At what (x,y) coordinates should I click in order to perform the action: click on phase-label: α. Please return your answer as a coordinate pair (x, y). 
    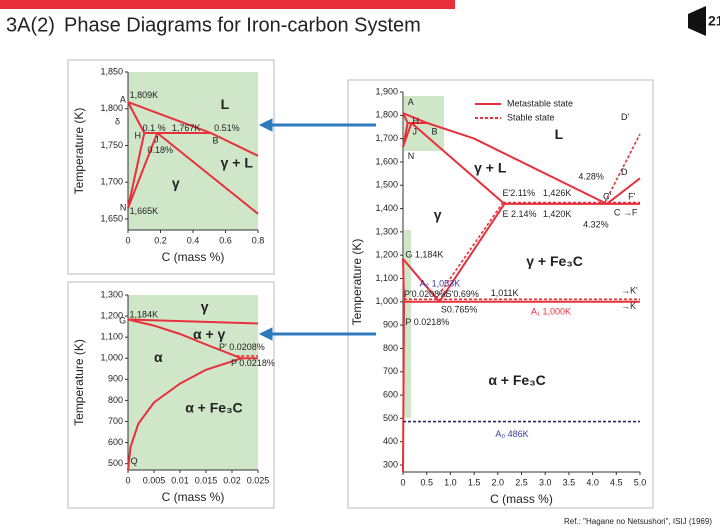
    Looking at the image, I should click on (158, 357).